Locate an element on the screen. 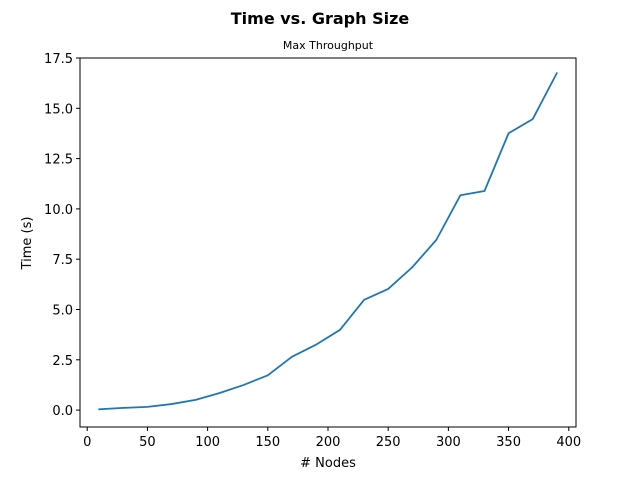 The width and height of the screenshot is (640, 480). y-tick-label: 7.5 is located at coordinates (62, 260).